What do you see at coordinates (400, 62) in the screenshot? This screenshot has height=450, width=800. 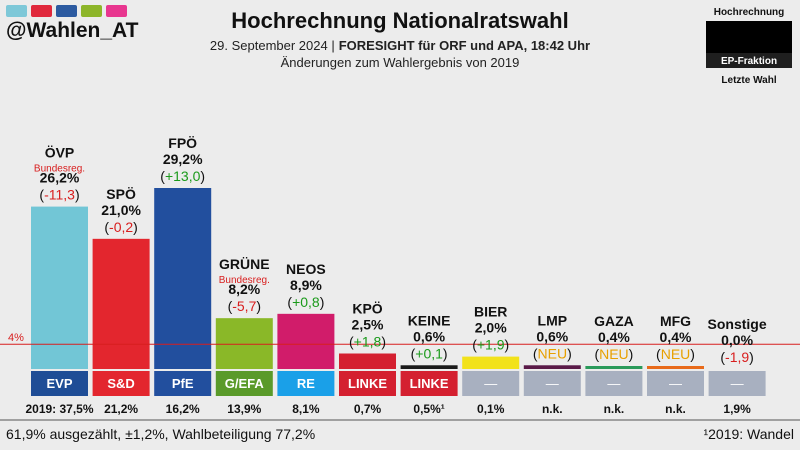 I see `subtitle-changes: Änderungen zum Wahlergebnis von 2019` at bounding box center [400, 62].